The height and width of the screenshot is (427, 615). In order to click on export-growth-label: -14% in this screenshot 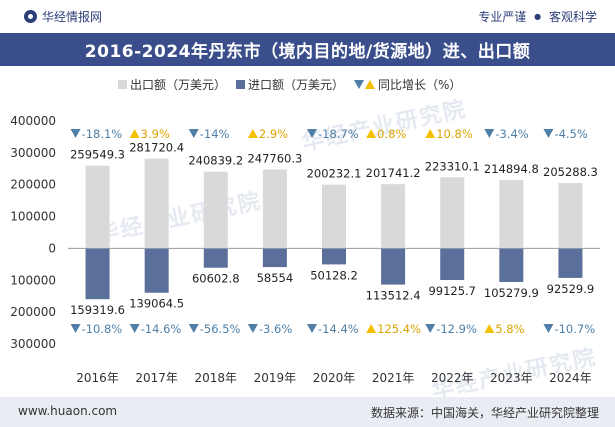, I will do `click(215, 134)`.